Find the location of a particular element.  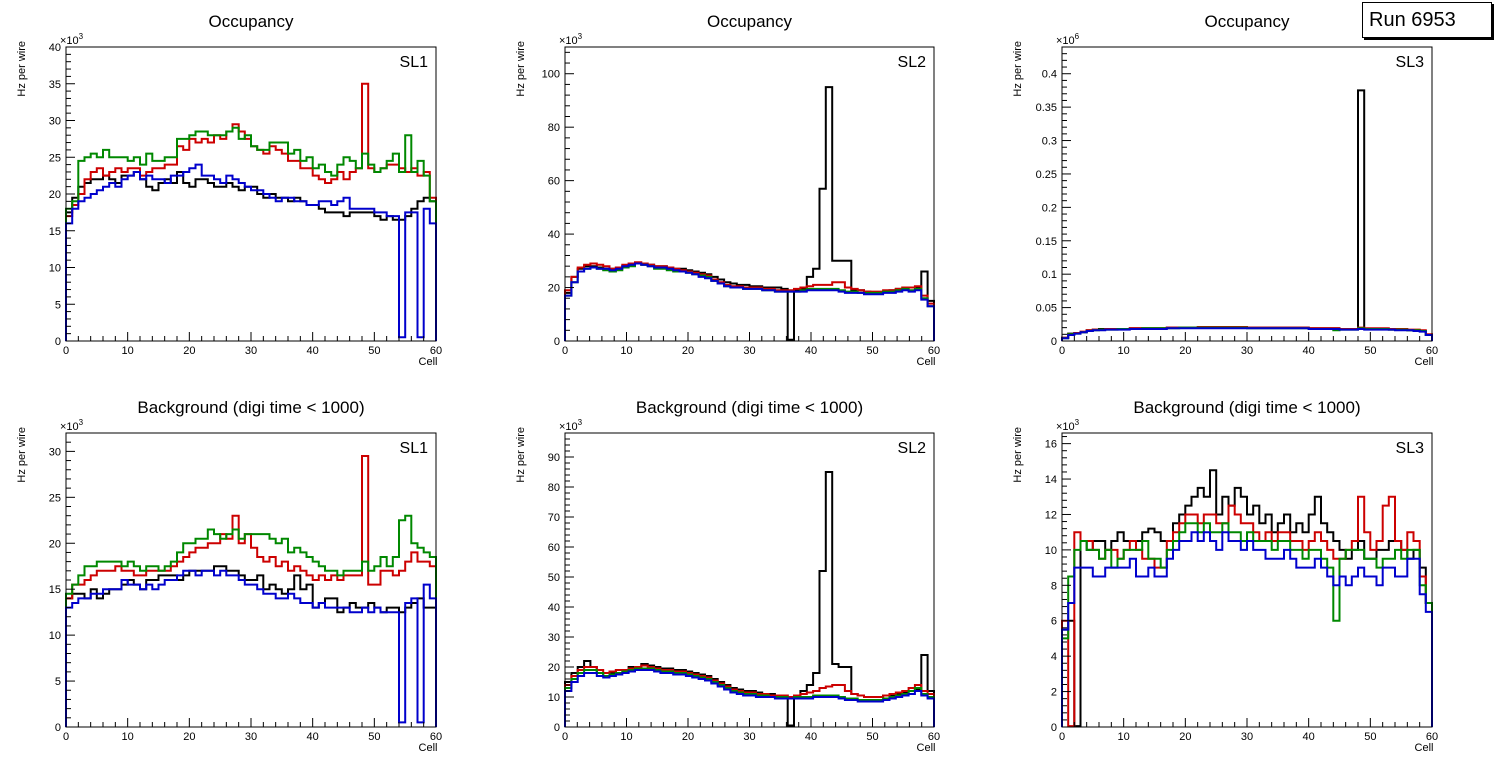

y-tick-label: 0.3 is located at coordinates (1049, 142).